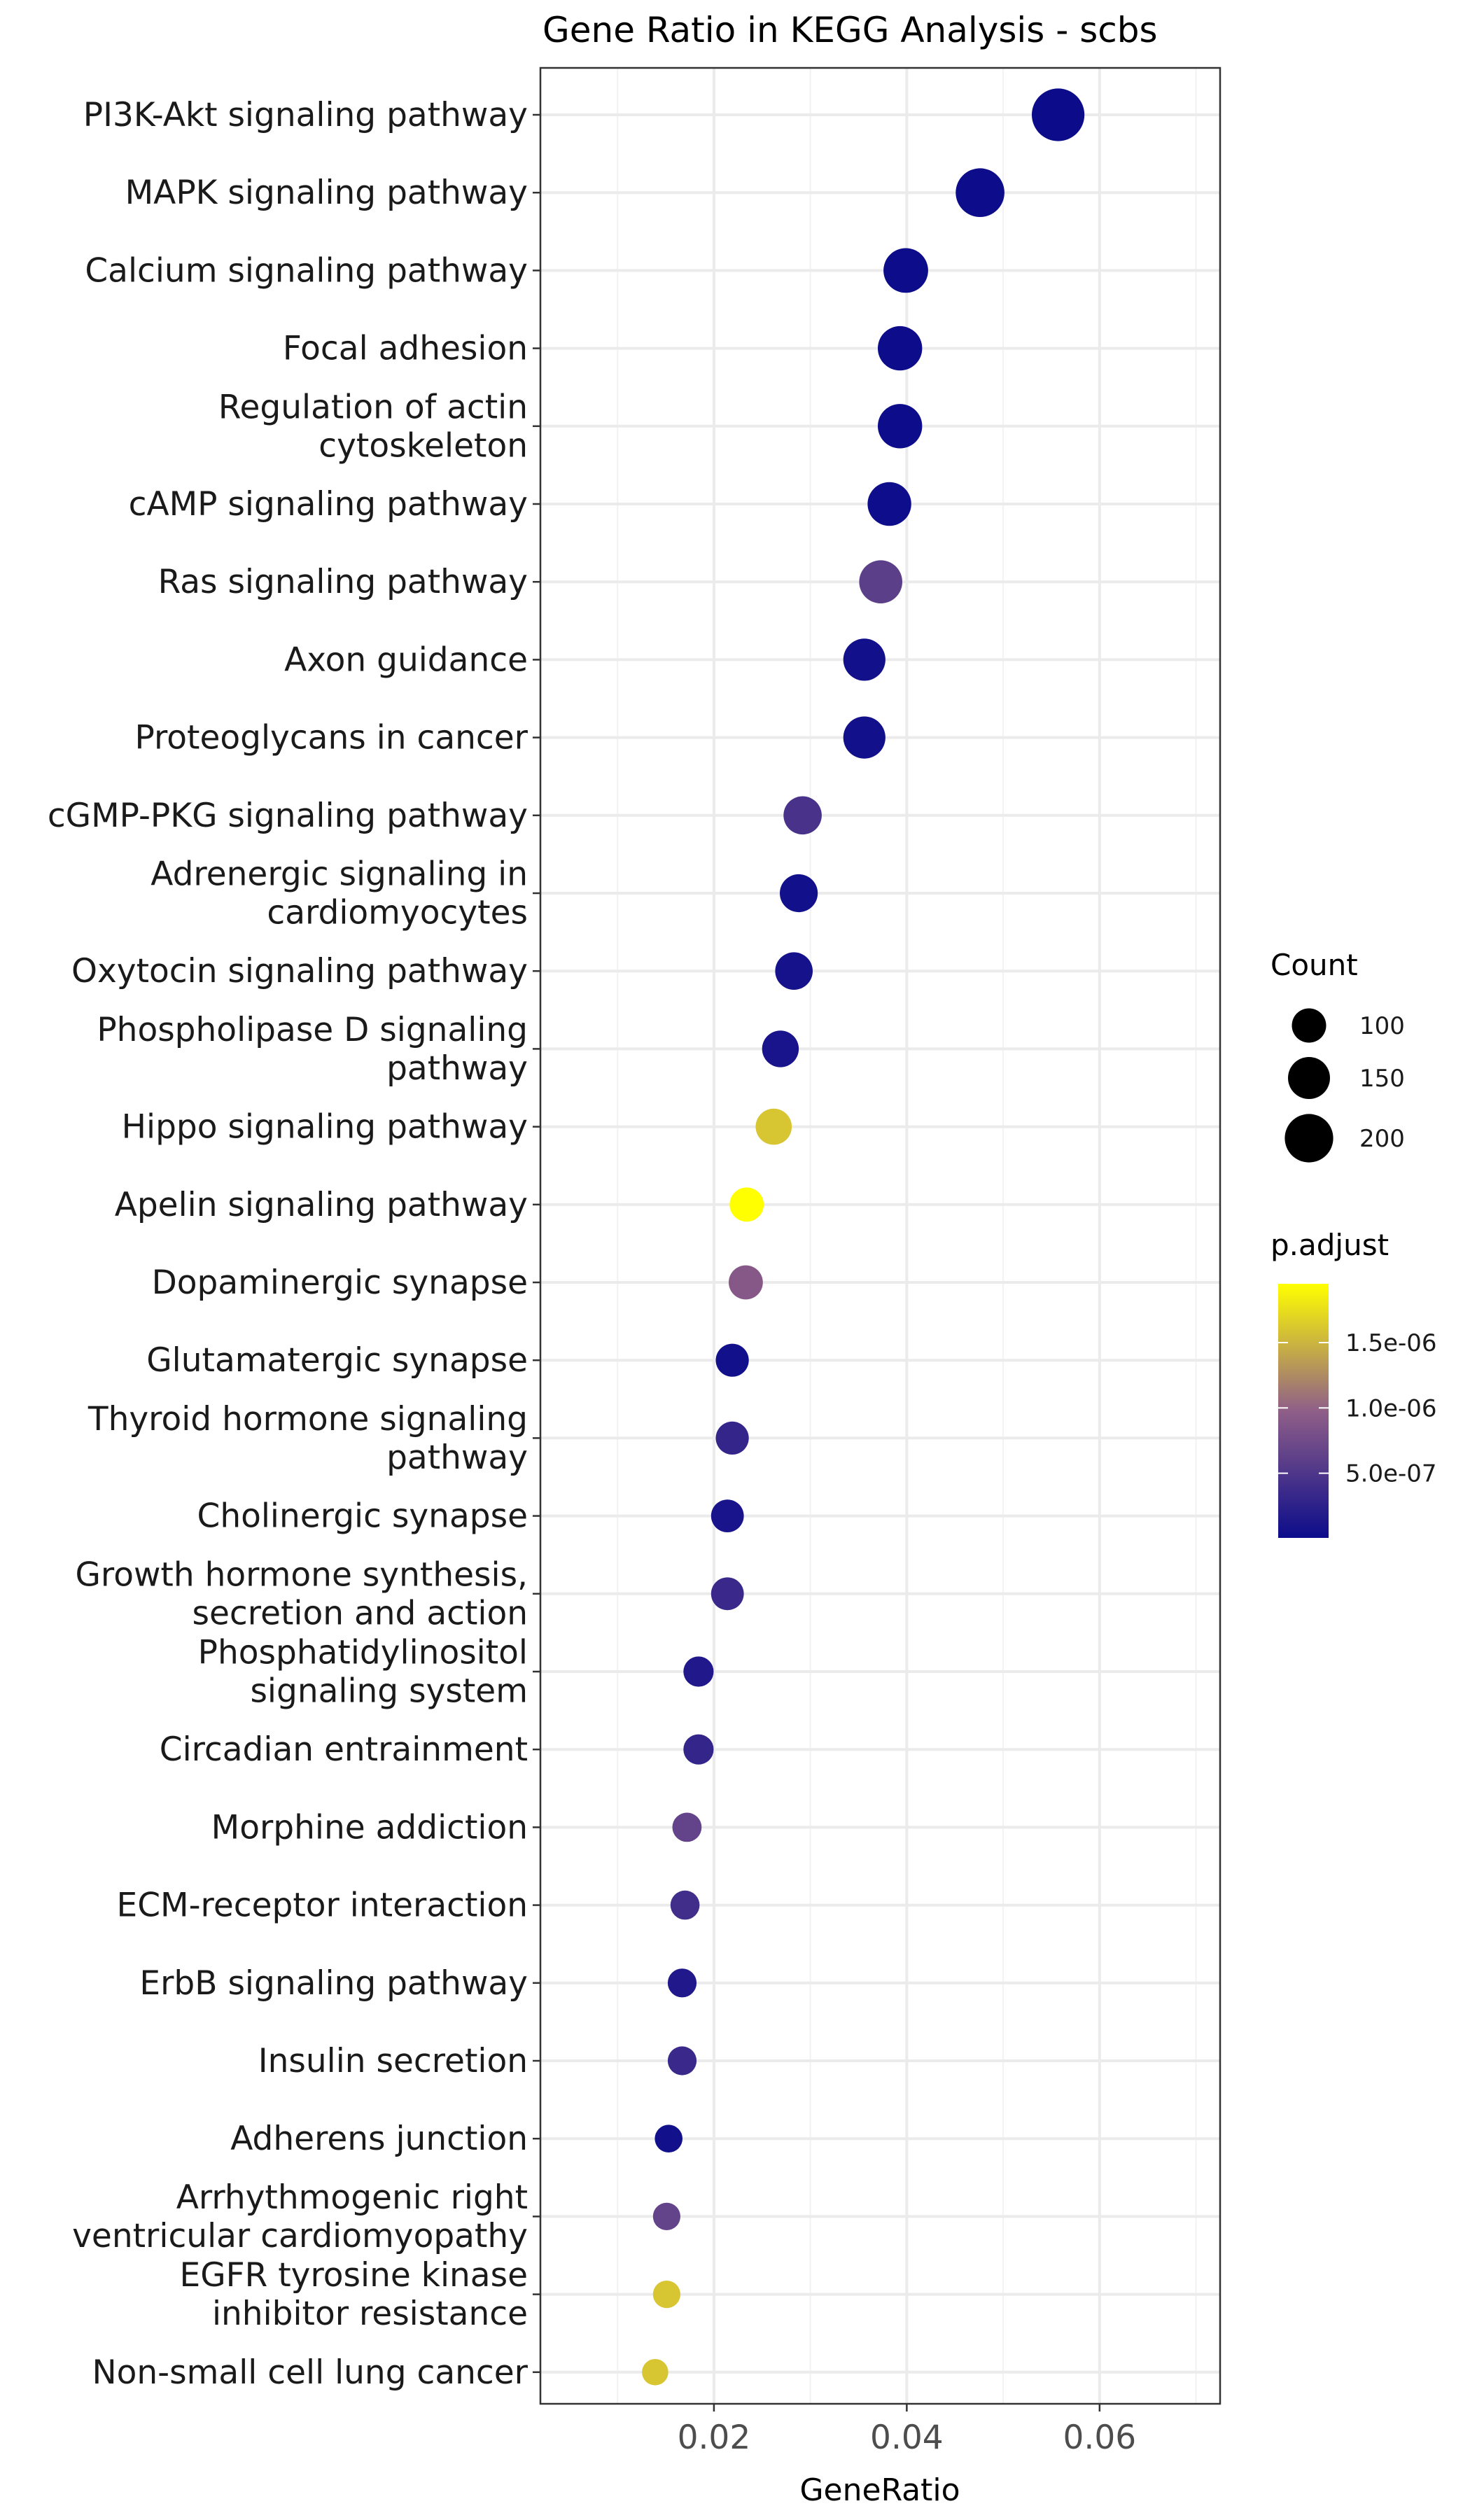 Image resolution: width=1470 pixels, height=2520 pixels. Describe the element at coordinates (1344, 1085) in the screenshot. I see `count-legend-keys: 100 150 200` at that location.